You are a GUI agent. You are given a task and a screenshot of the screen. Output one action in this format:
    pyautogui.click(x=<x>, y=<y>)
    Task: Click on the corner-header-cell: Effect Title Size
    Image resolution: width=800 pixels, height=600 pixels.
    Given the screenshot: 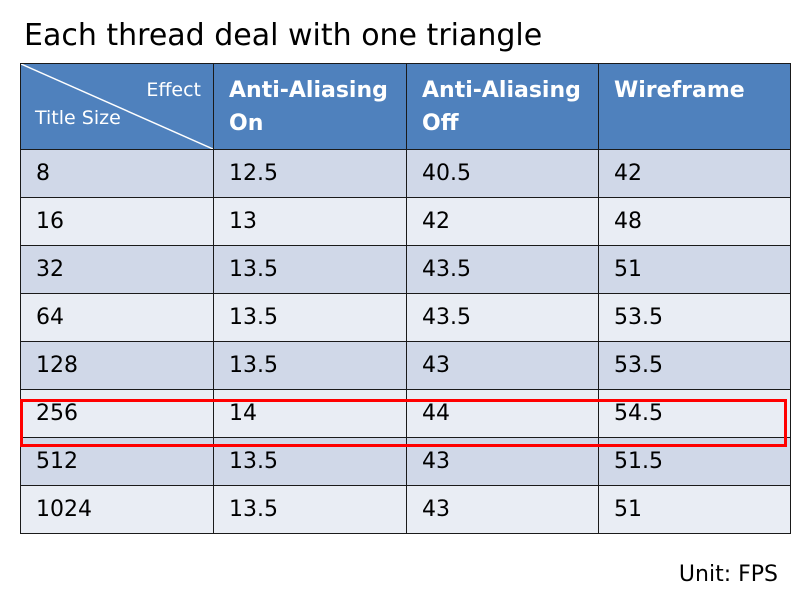 What is the action you would take?
    pyautogui.click(x=117, y=106)
    